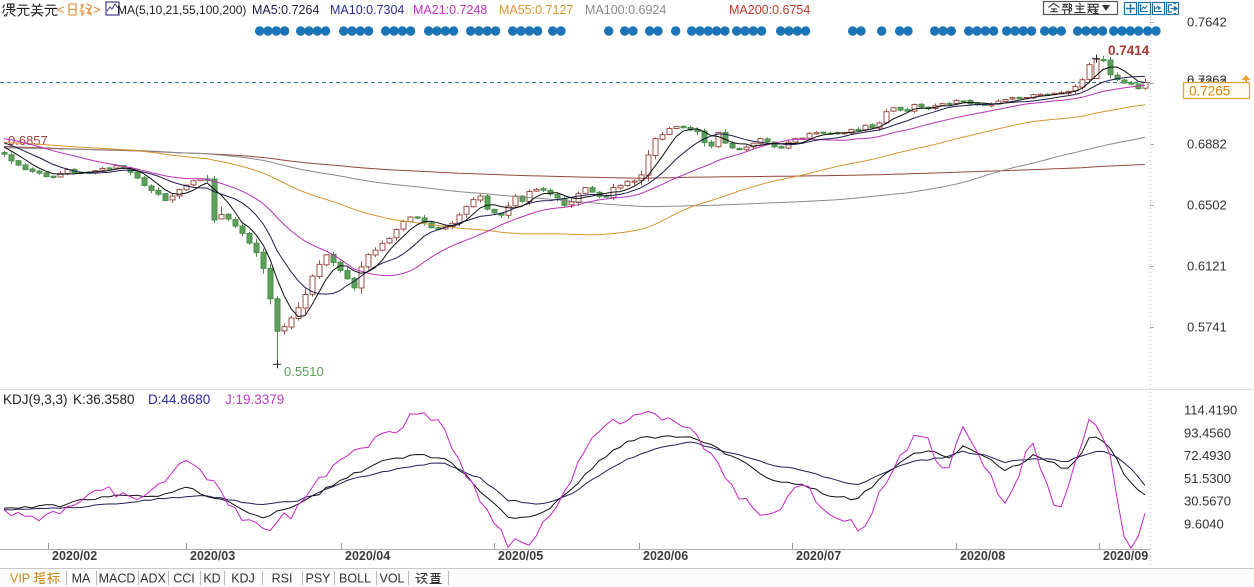  Describe the element at coordinates (35, 399) in the screenshot. I see `svg-text: KDJ(9,3,3)` at that location.